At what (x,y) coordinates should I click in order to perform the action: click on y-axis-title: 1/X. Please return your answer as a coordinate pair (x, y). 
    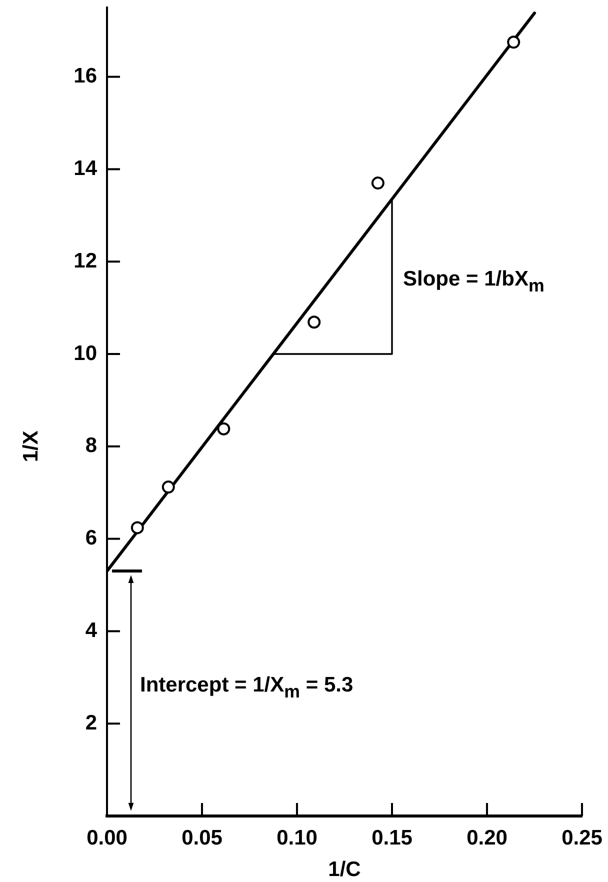
    Looking at the image, I should click on (30, 446).